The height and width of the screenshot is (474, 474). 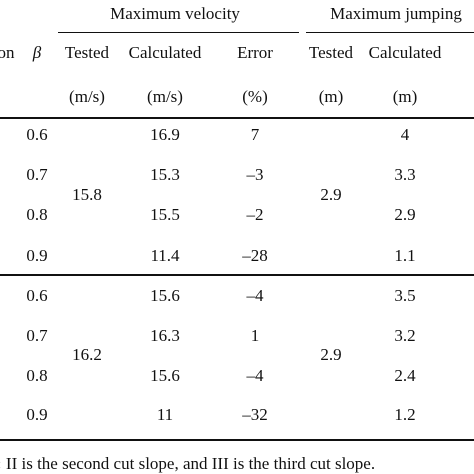 I want to click on unit-error: (%), so click(x=255, y=96).